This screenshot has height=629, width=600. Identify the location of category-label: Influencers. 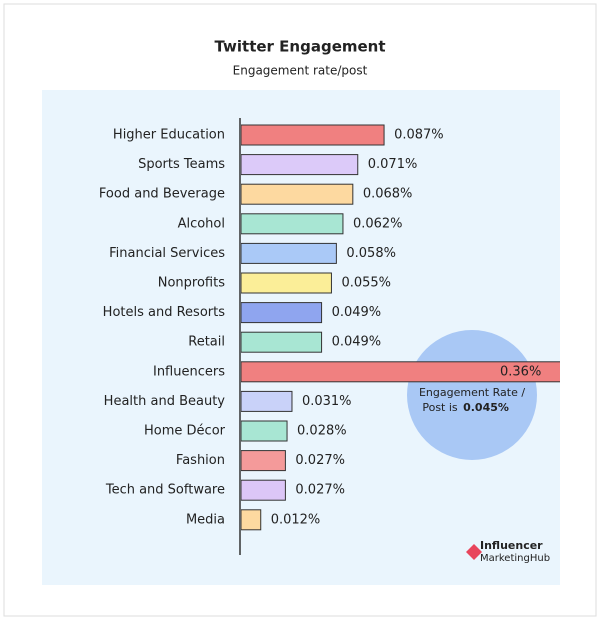
(189, 371).